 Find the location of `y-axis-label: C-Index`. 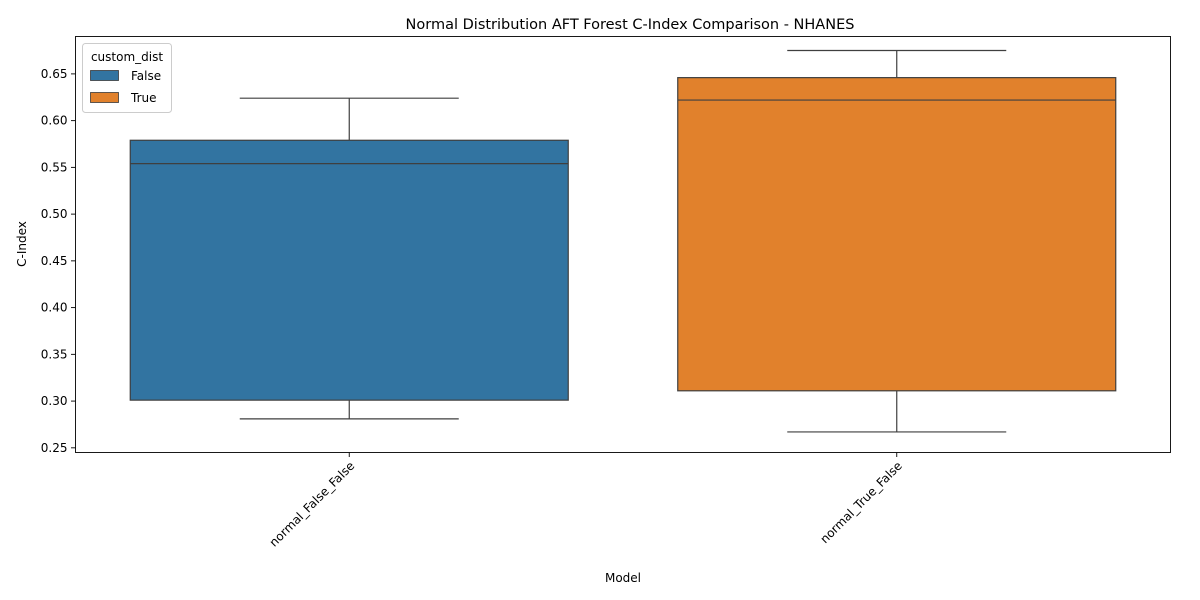

y-axis-label: C-Index is located at coordinates (22, 244).